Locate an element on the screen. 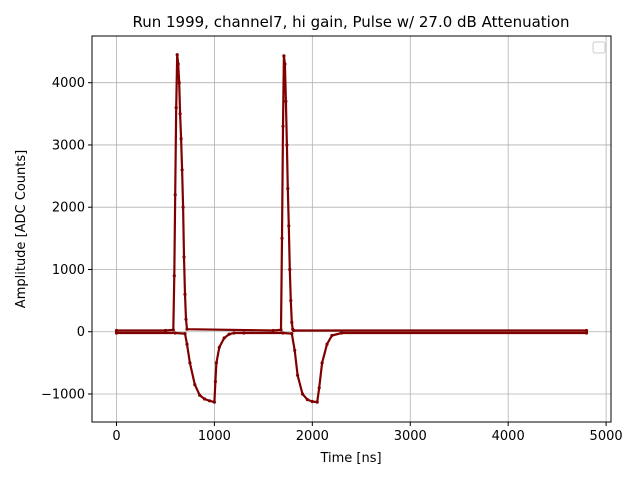 This screenshot has width=640, height=480. y-tick-label: 1000 is located at coordinates (68, 270).